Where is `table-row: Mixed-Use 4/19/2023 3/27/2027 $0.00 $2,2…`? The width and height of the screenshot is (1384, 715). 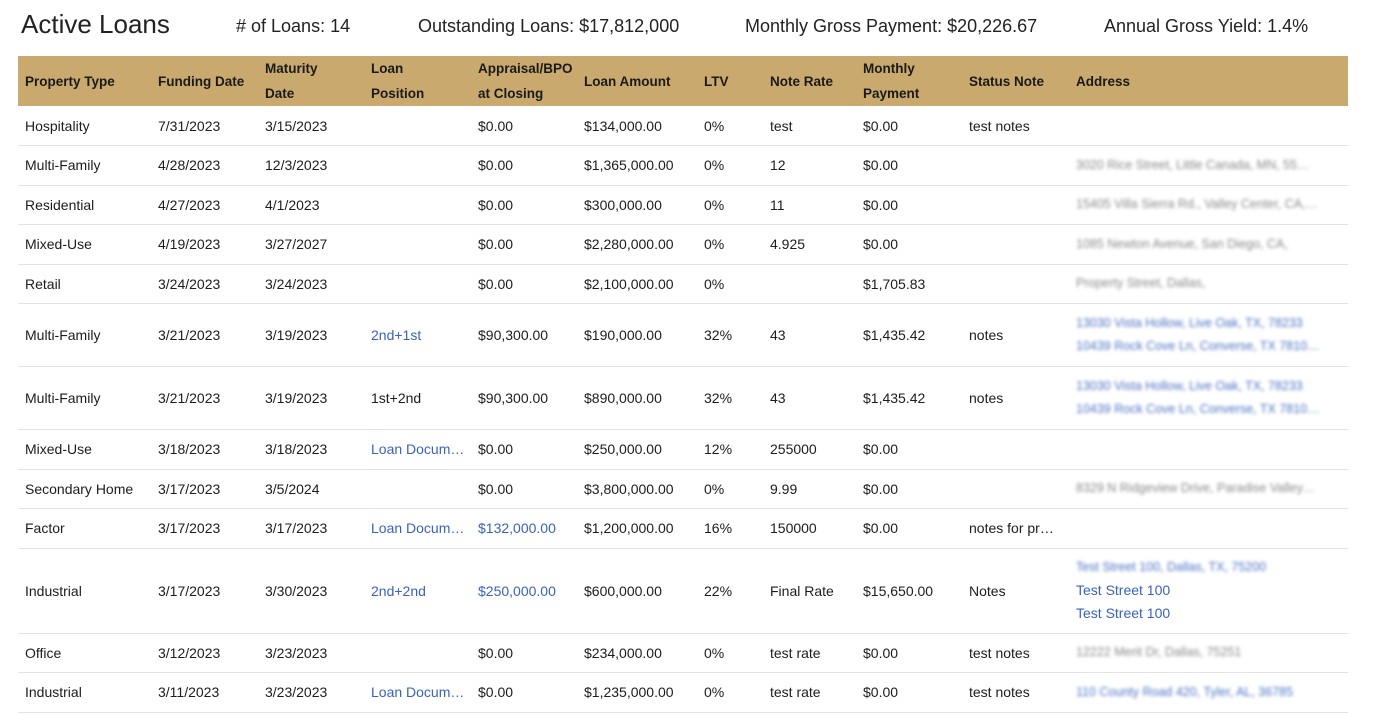 table-row: Mixed-Use 4/19/2023 3/27/2027 $0.00 $2,2… is located at coordinates (683, 244).